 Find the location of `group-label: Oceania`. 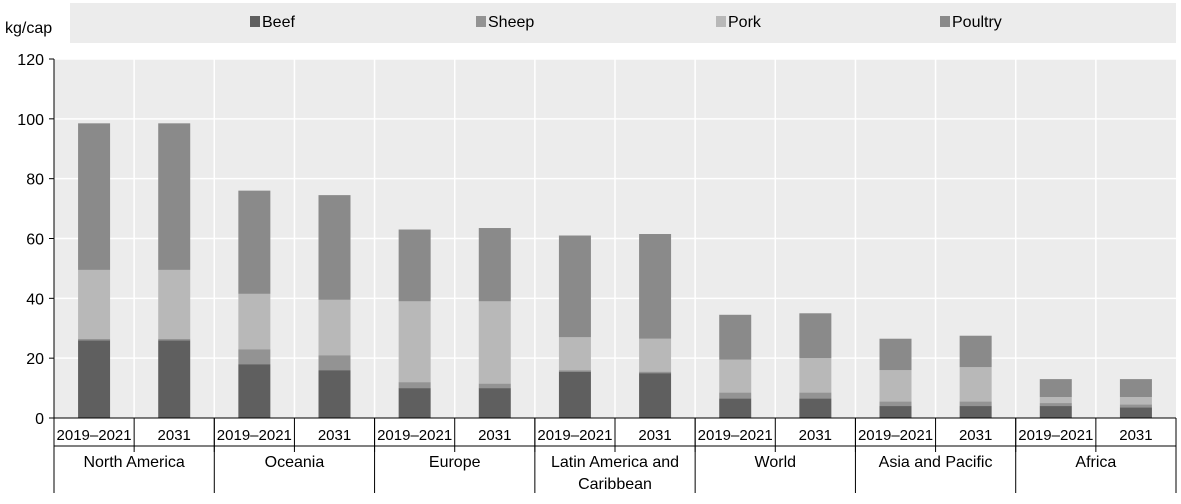

group-label: Oceania is located at coordinates (295, 462).